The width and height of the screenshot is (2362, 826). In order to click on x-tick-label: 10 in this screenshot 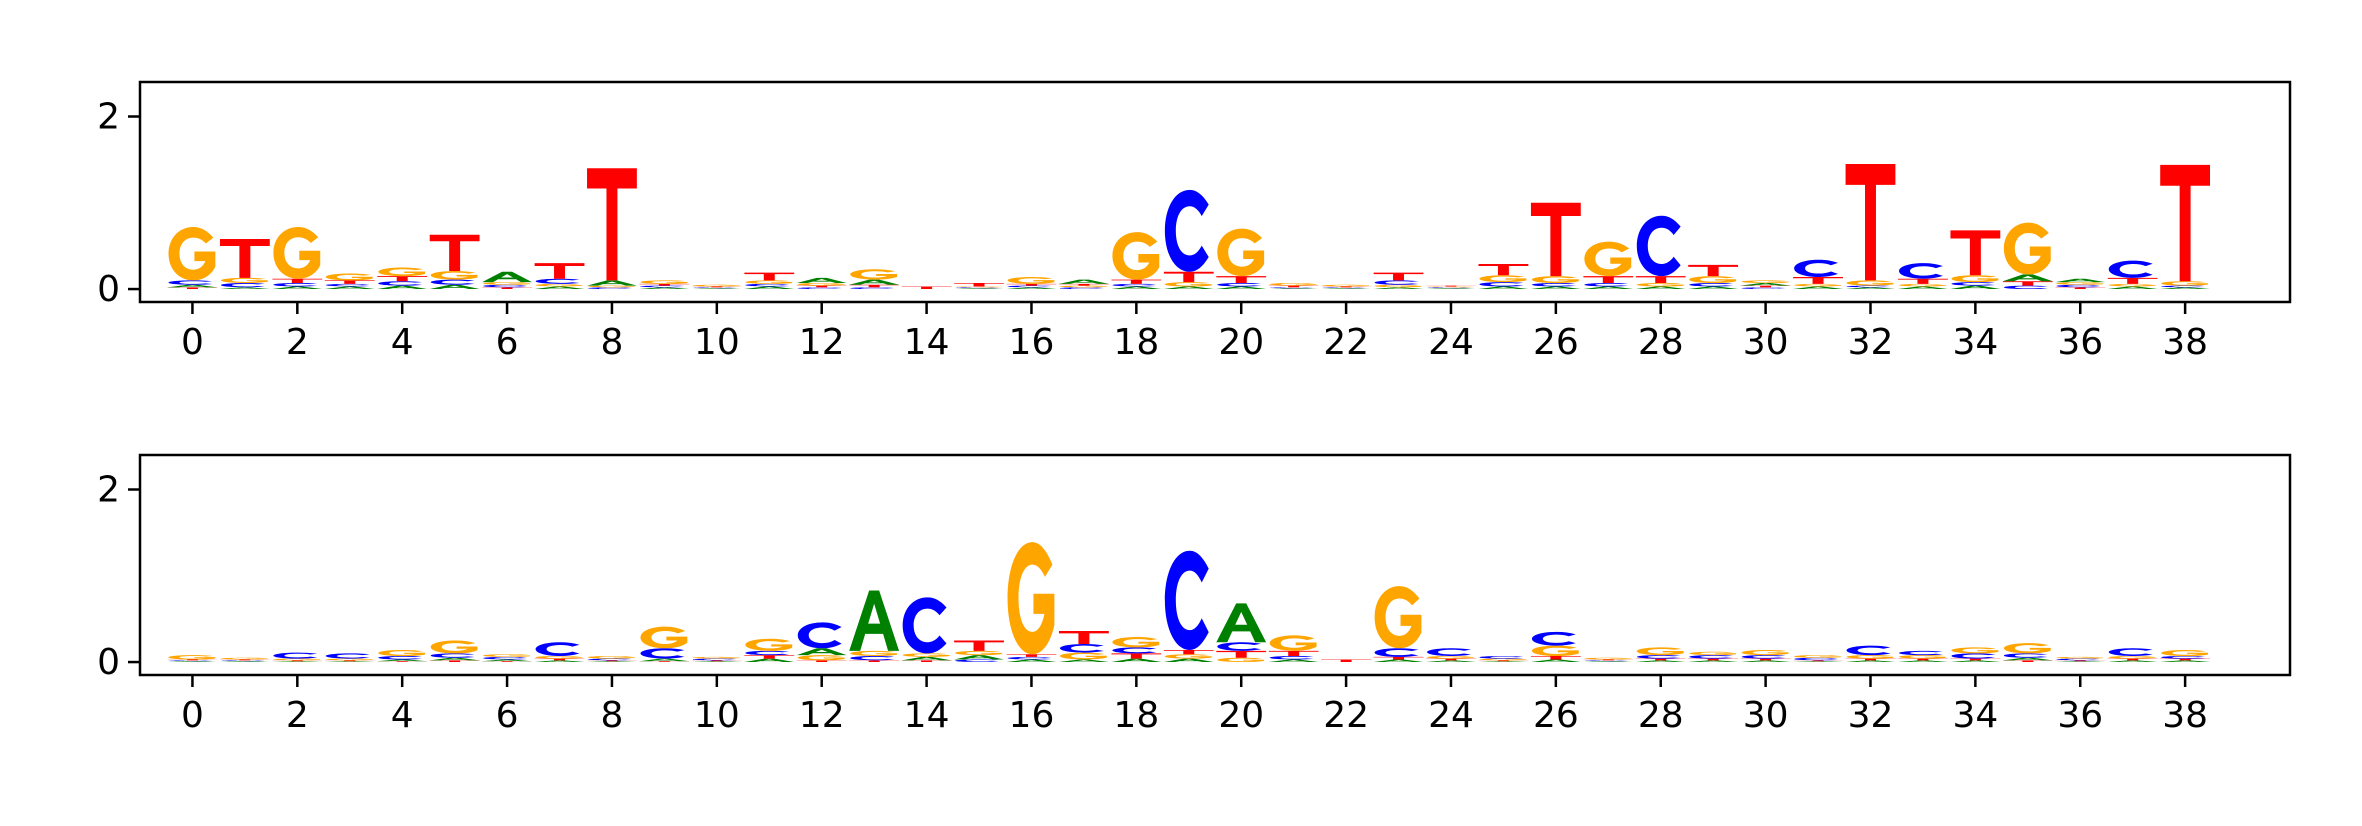, I will do `click(717, 715)`.